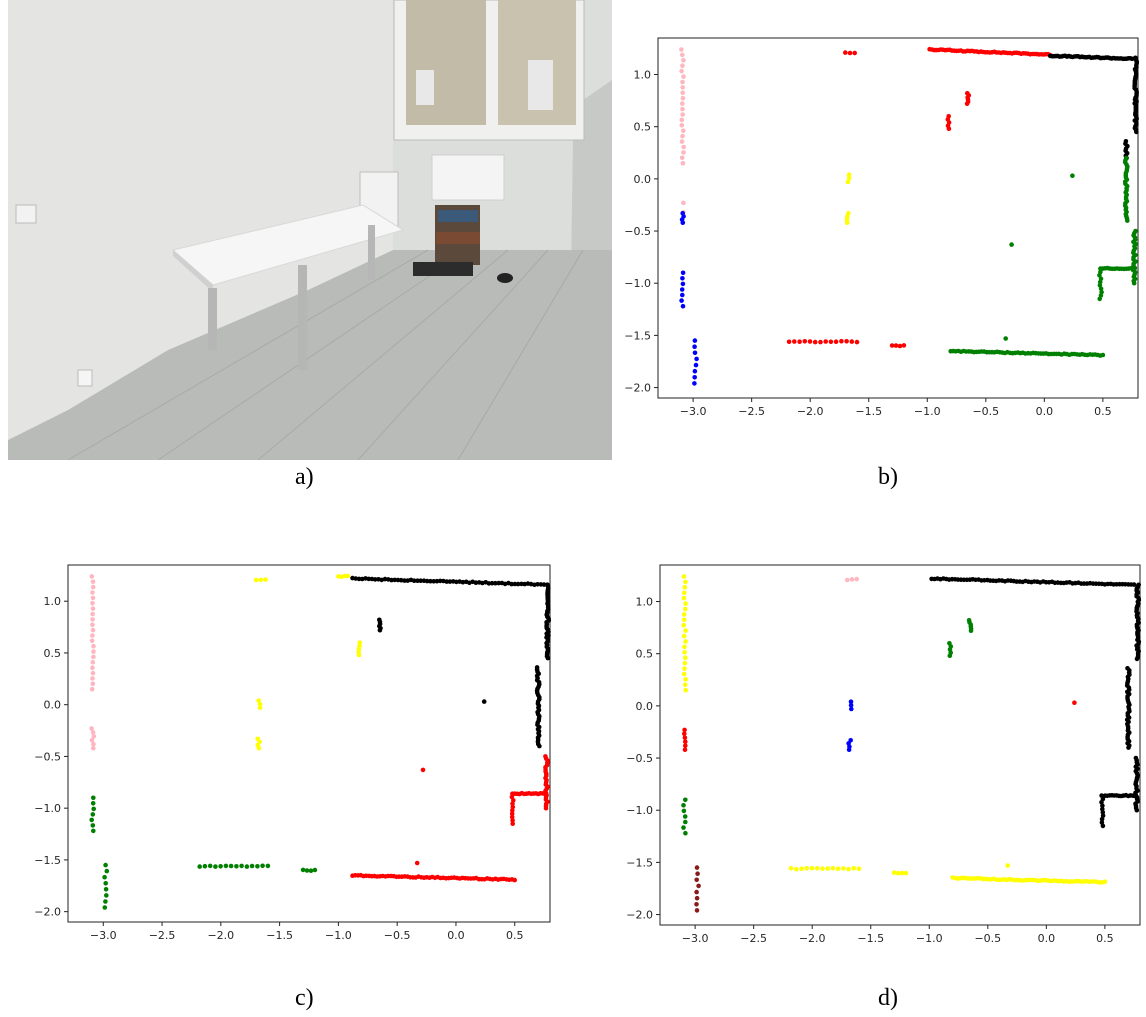  I want to click on x-tick-label: −0.5, so click(987, 938).